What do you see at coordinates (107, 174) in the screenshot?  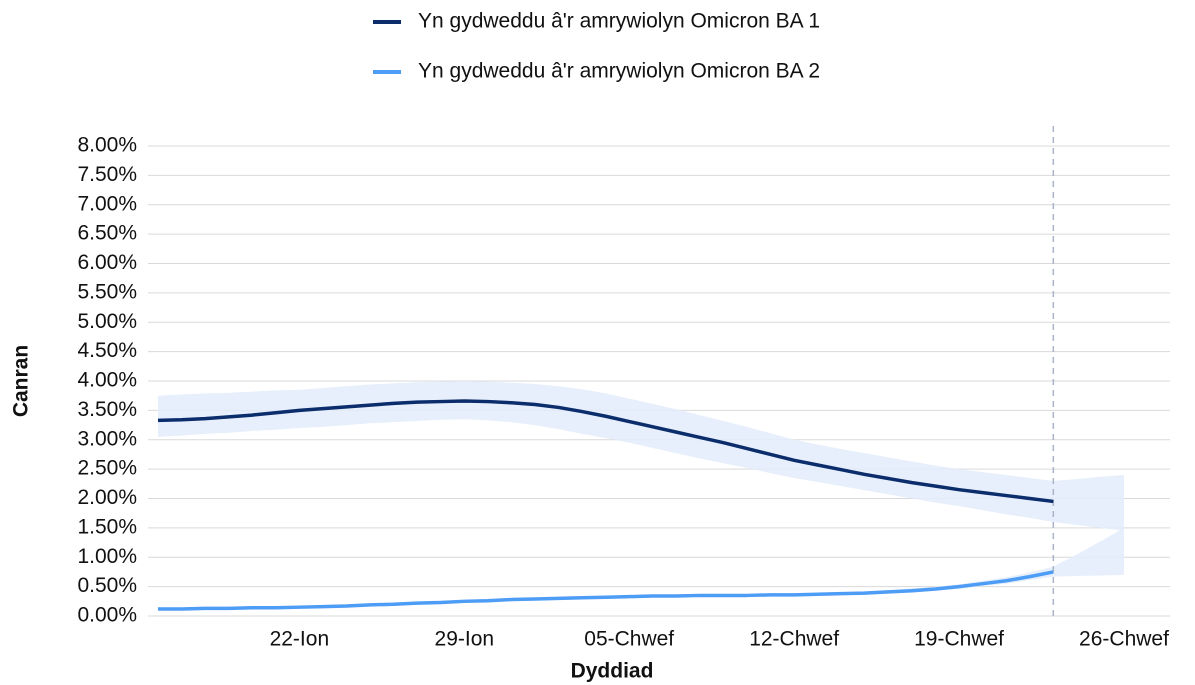 I see `y-tick-label: 7.50%` at bounding box center [107, 174].